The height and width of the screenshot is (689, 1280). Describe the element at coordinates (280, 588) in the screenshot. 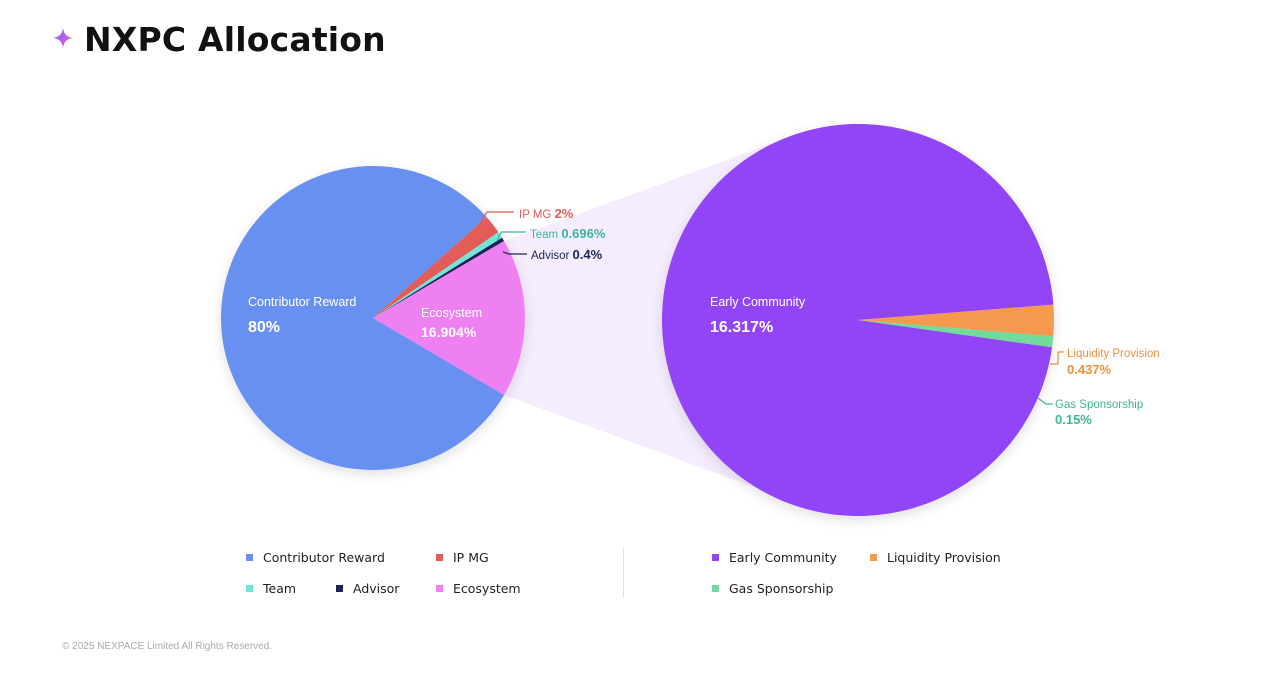

I see `legend-label: Team` at that location.